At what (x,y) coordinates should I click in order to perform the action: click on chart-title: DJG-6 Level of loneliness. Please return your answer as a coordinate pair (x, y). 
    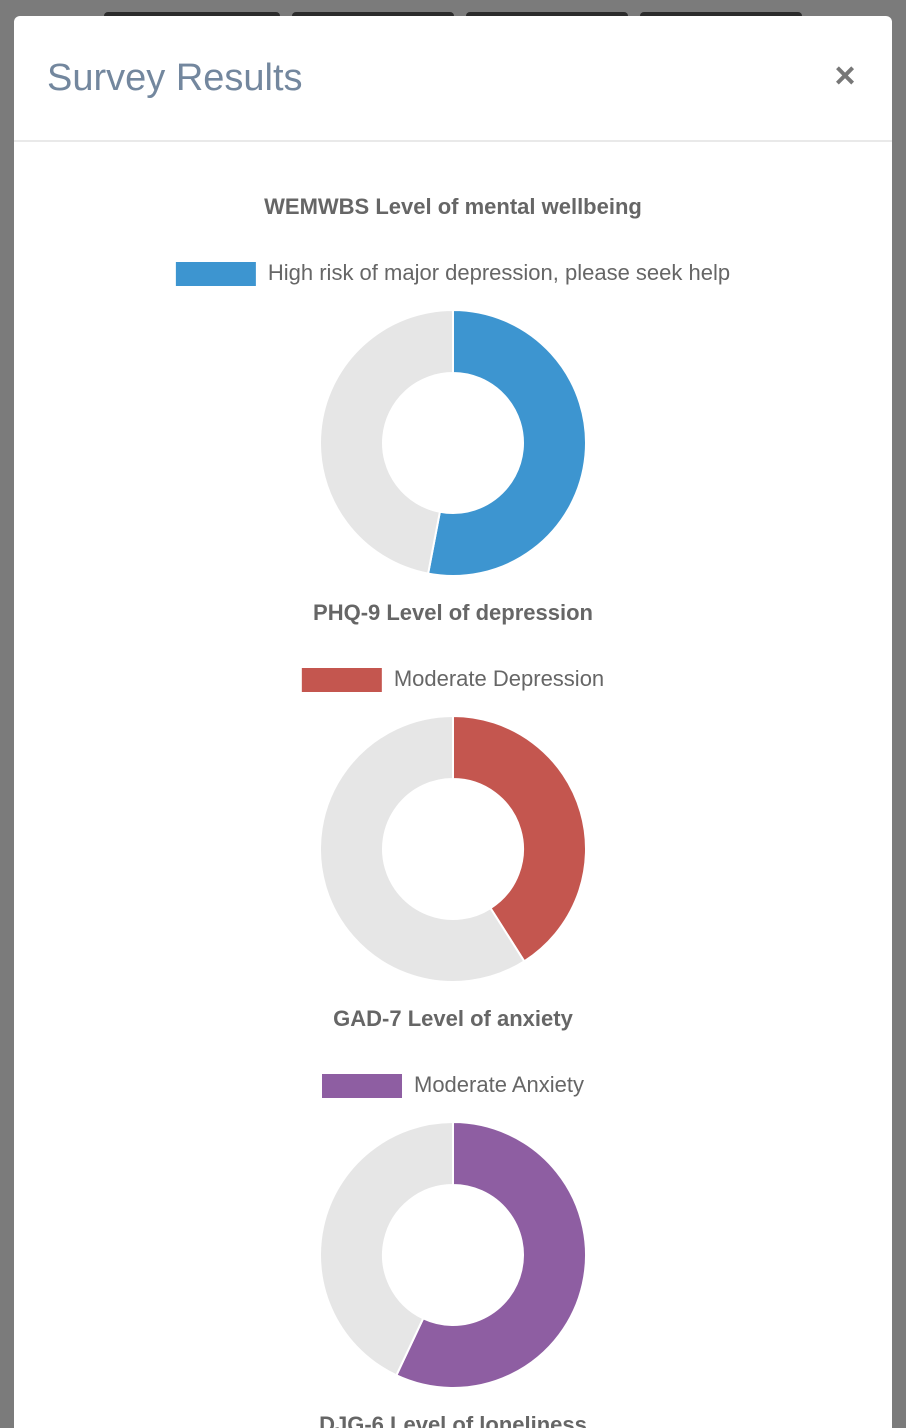
    Looking at the image, I should click on (453, 1420).